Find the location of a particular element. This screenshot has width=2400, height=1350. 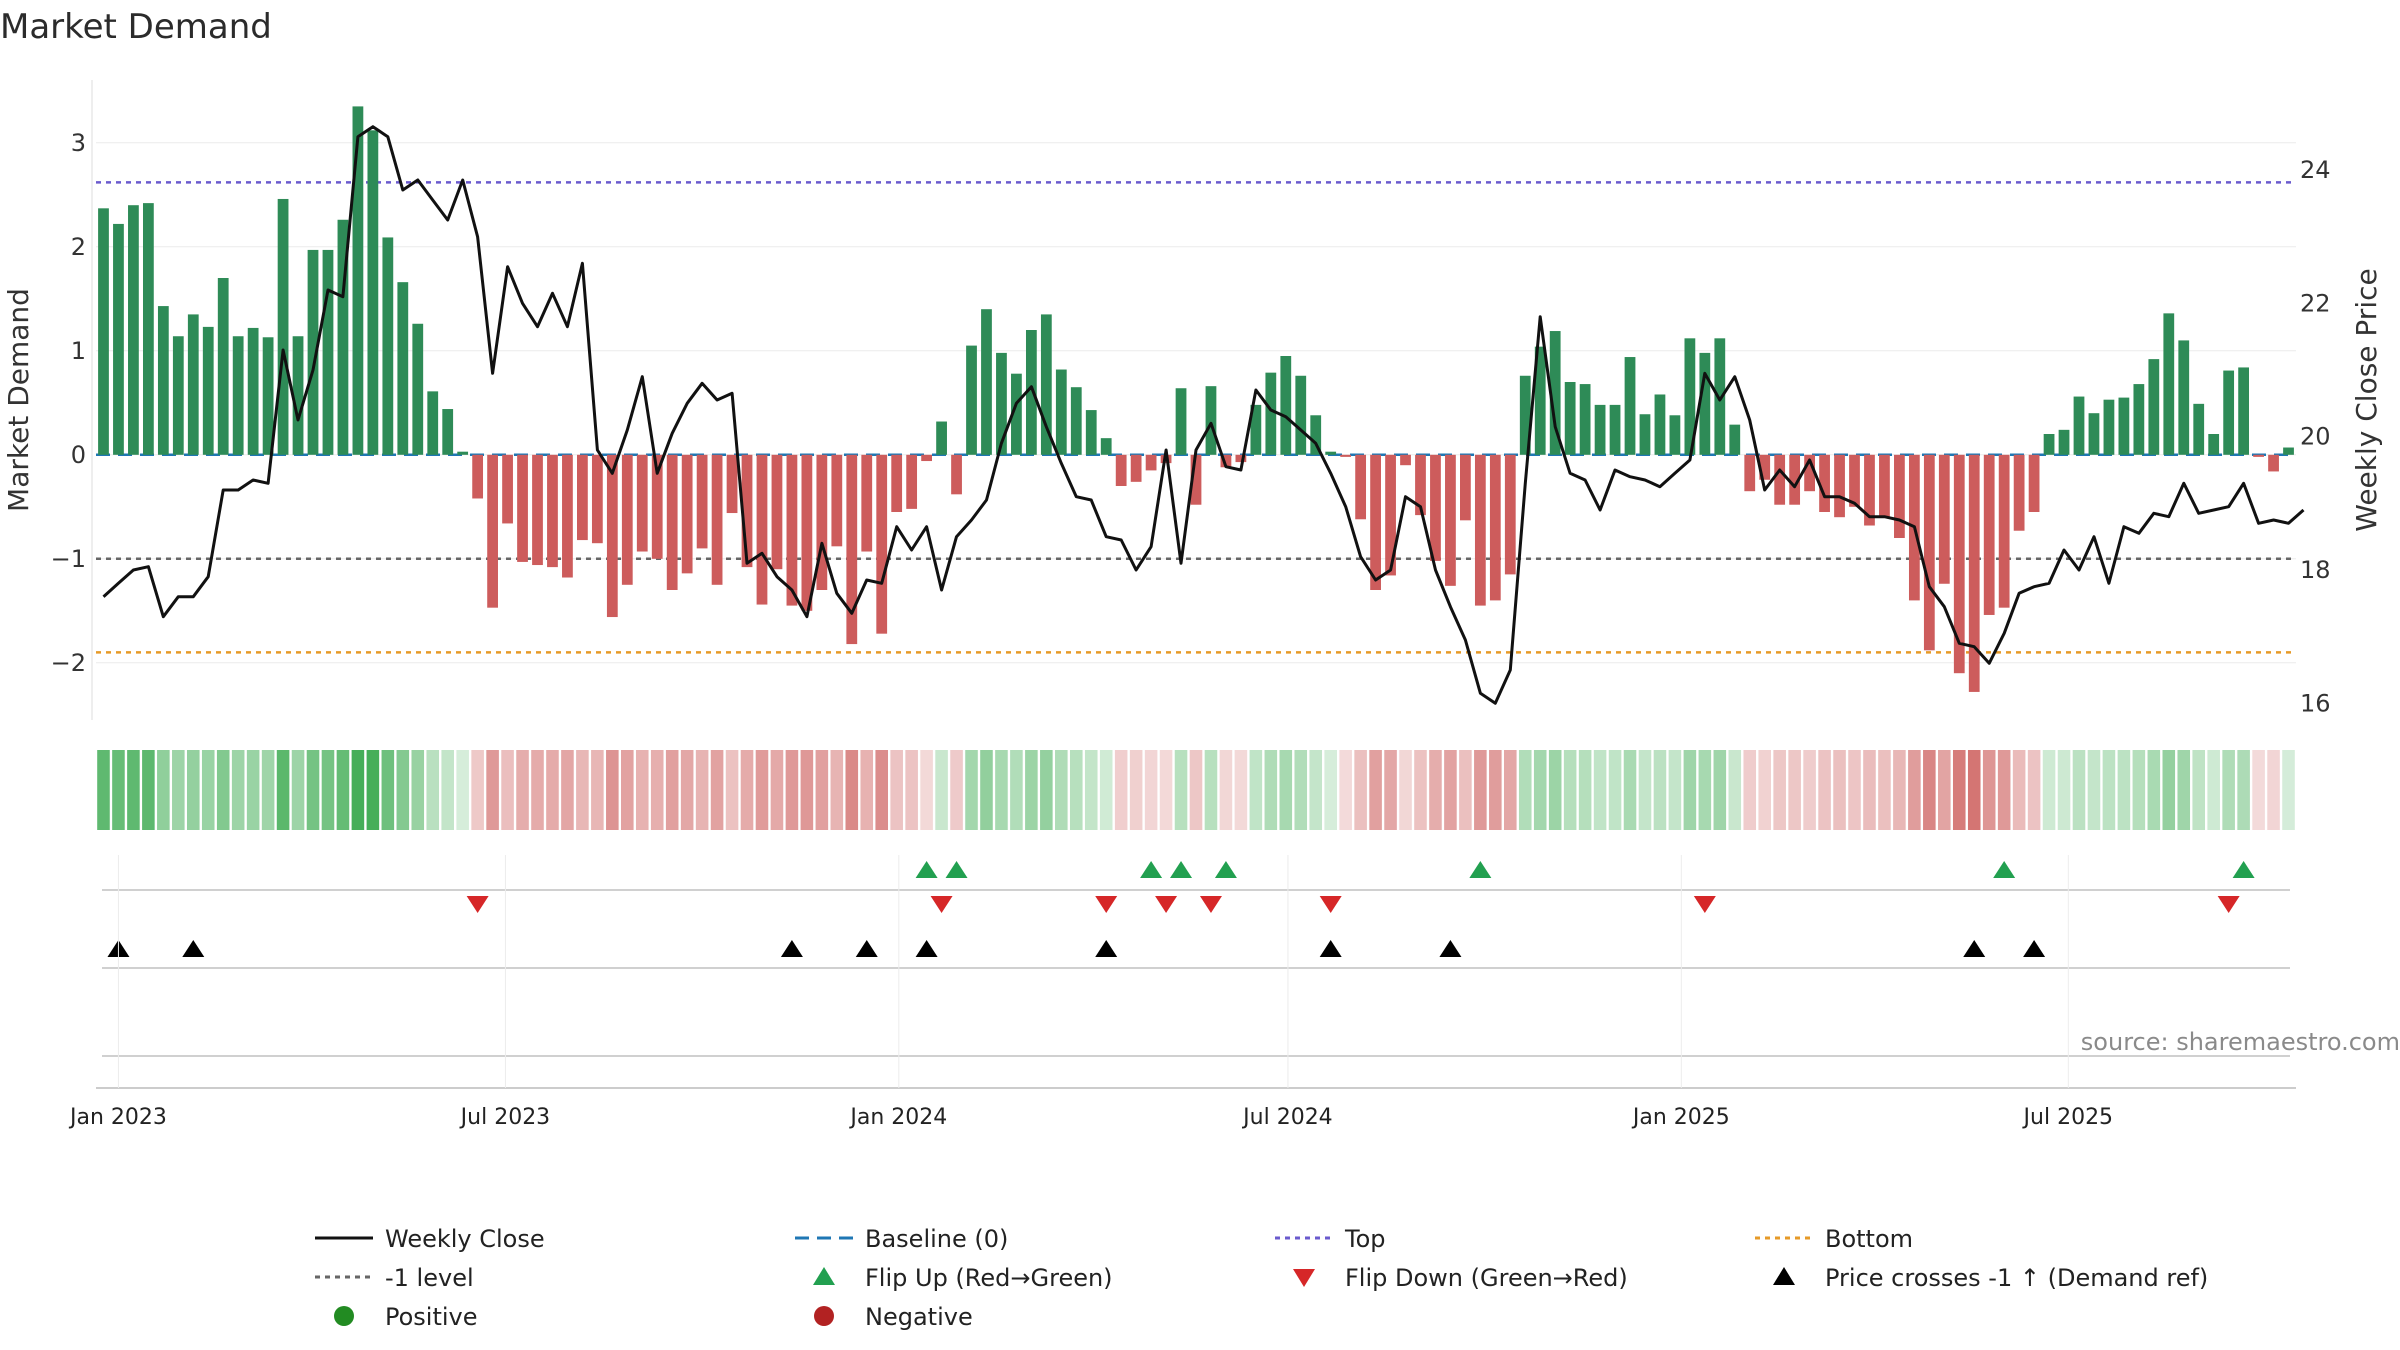

legend-item: Baseline (0) is located at coordinates (901, 1239).